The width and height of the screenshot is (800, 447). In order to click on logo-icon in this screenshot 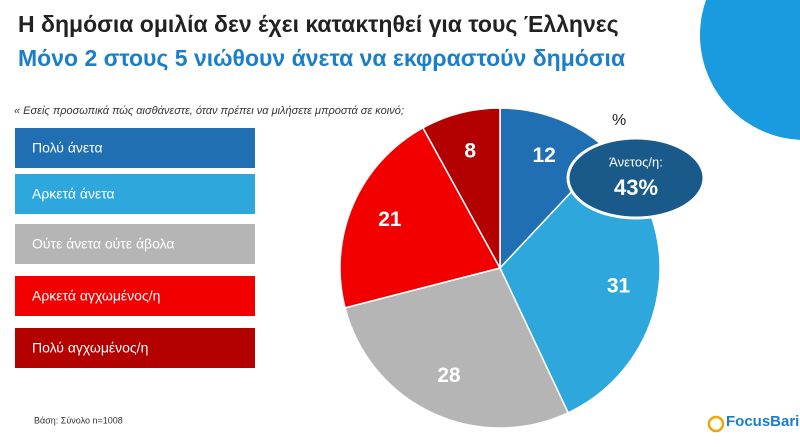, I will do `click(716, 424)`.